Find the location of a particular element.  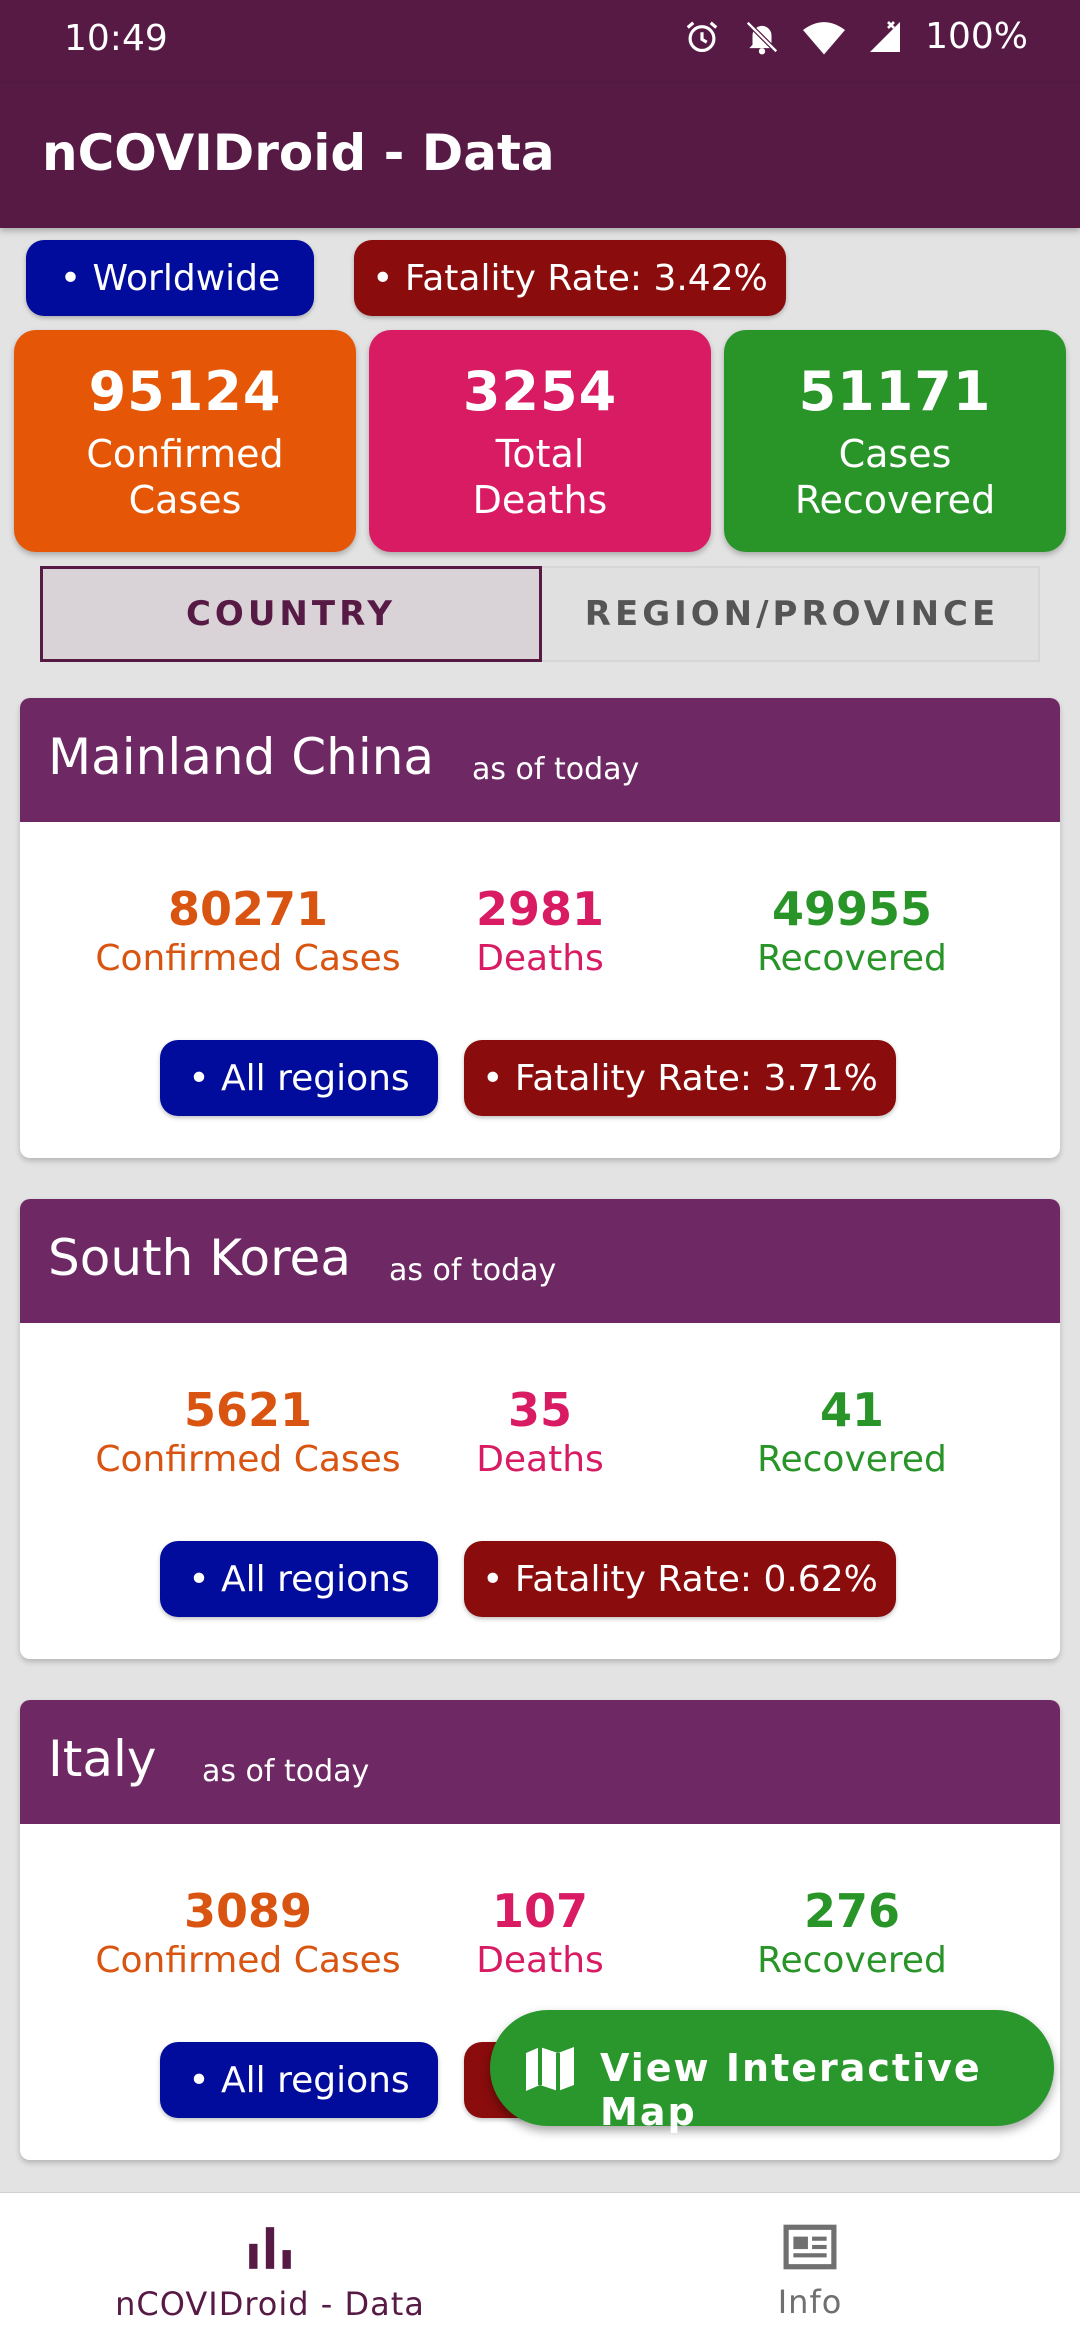

view-tabs: COUNTRY REGION/PROVINCE is located at coordinates (540, 614).